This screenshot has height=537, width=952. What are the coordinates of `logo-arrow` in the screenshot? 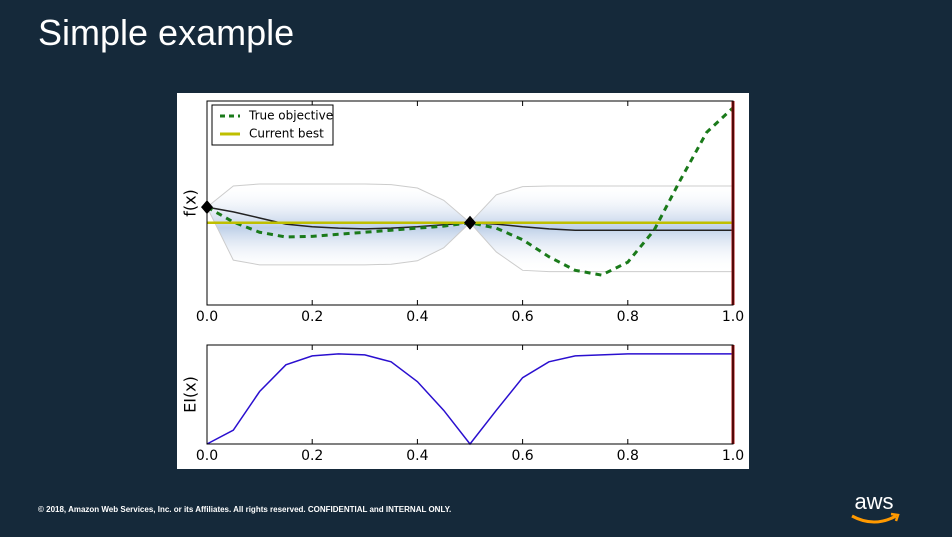 It's located at (895, 517).